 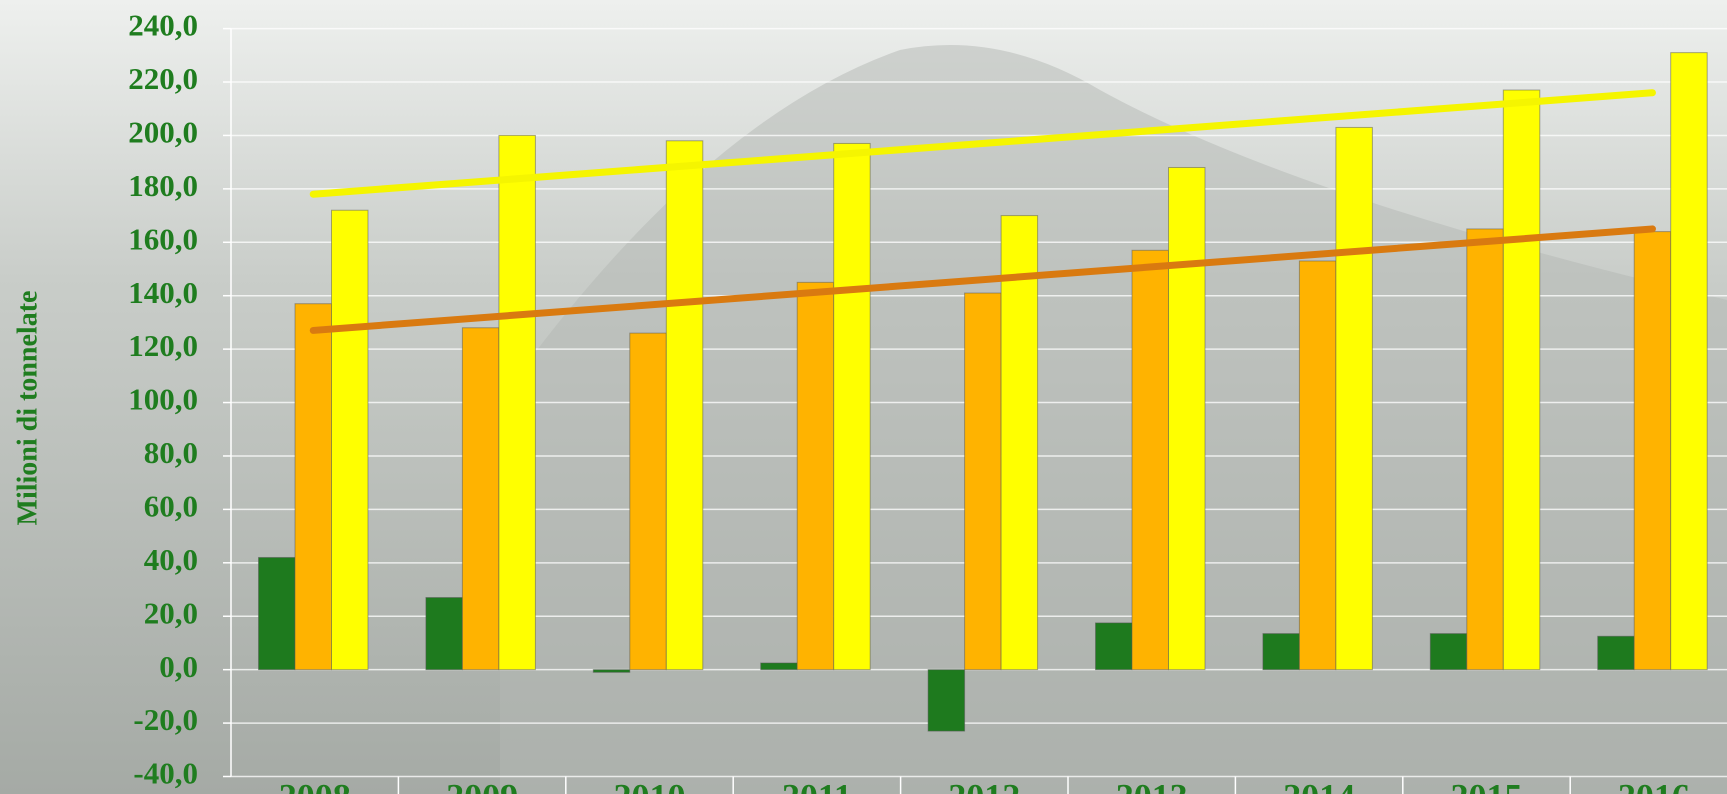 What do you see at coordinates (482, 785) in the screenshot?
I see `x-tick-label: 2009` at bounding box center [482, 785].